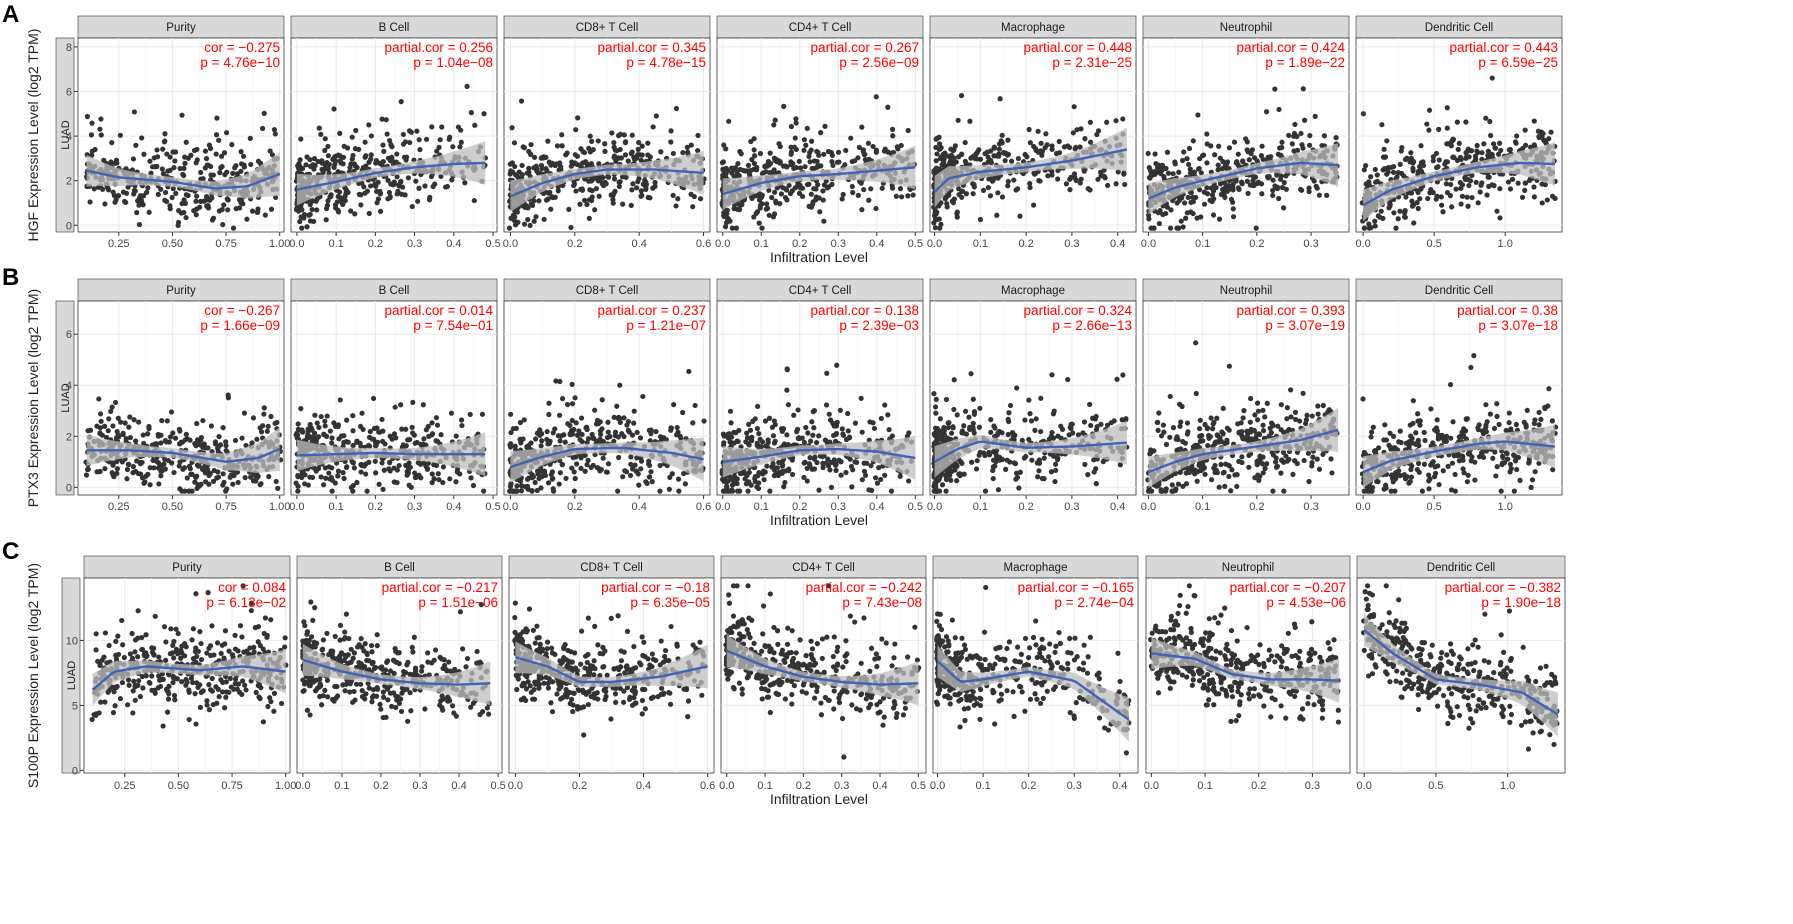 This screenshot has height=924, width=1793. What do you see at coordinates (183, 179) in the screenshot?
I see `trend-line` at bounding box center [183, 179].